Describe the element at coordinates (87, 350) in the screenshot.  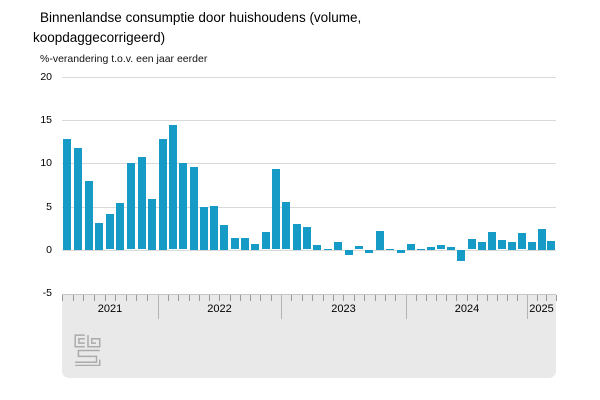
I see `cbs-logo` at that location.